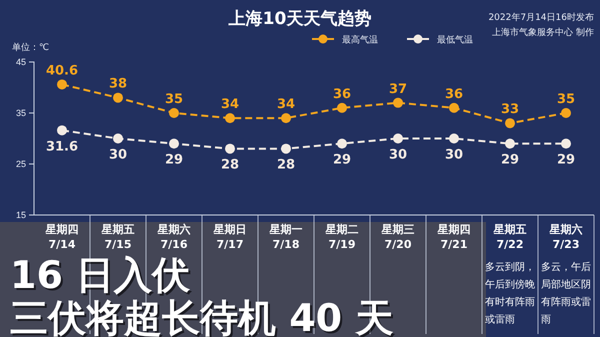  I want to click on y-axis-title: 单位：℃, so click(31, 47).